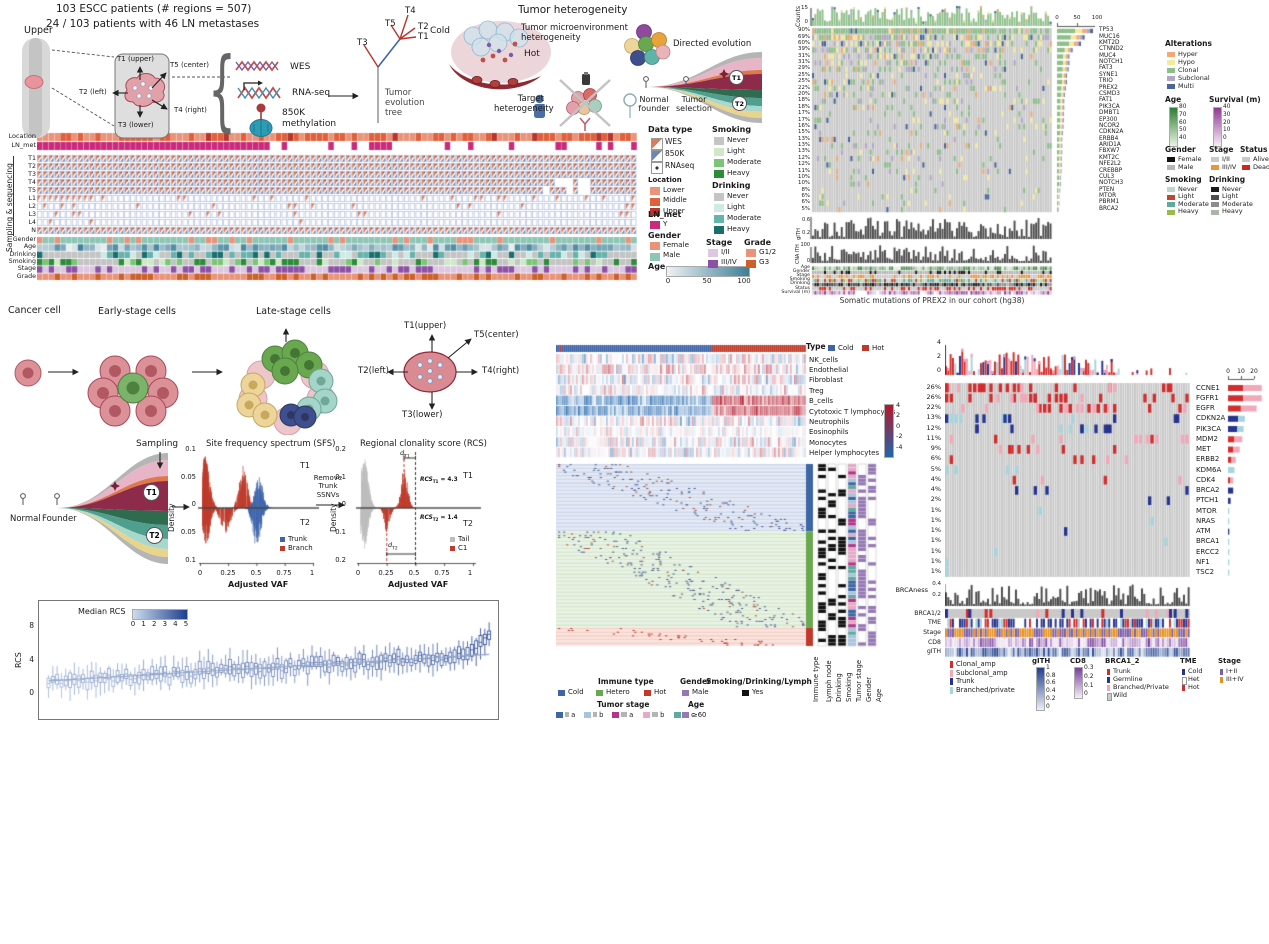 This screenshot has height=944, width=1269. I want to click on onco1-pct-KMT2C: 12%, so click(804, 157).